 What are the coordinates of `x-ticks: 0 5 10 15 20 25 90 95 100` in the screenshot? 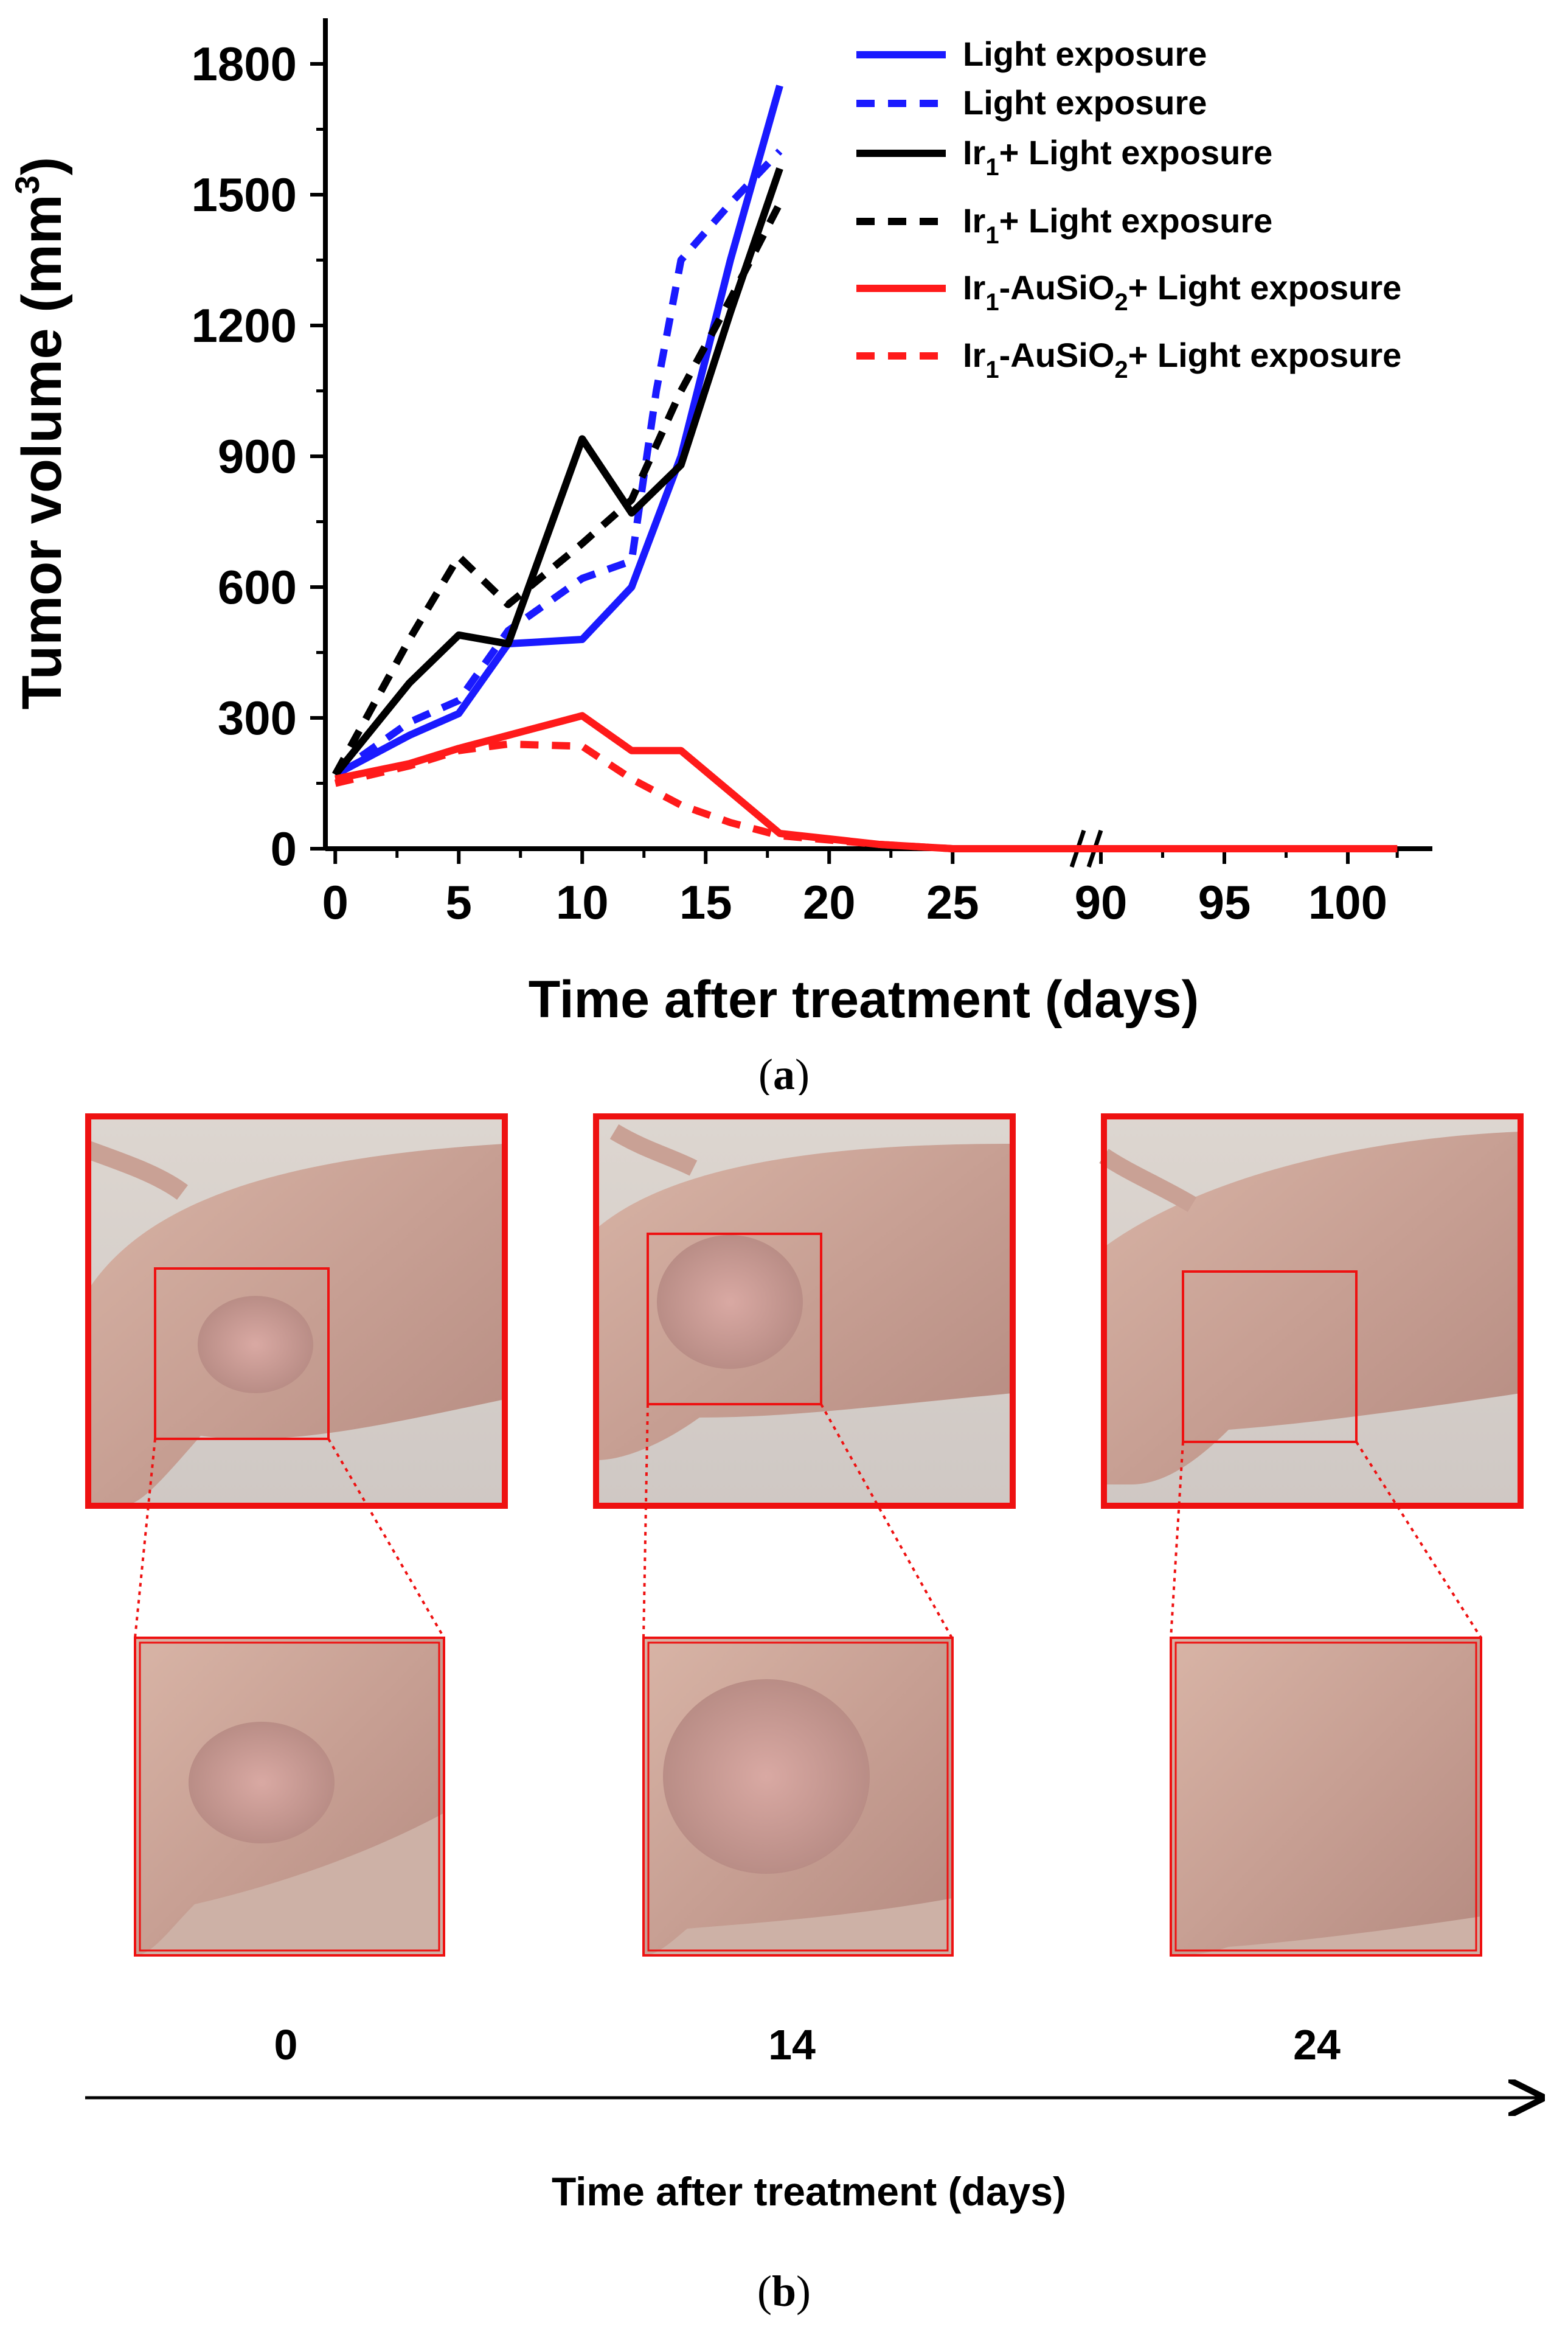 It's located at (861, 889).